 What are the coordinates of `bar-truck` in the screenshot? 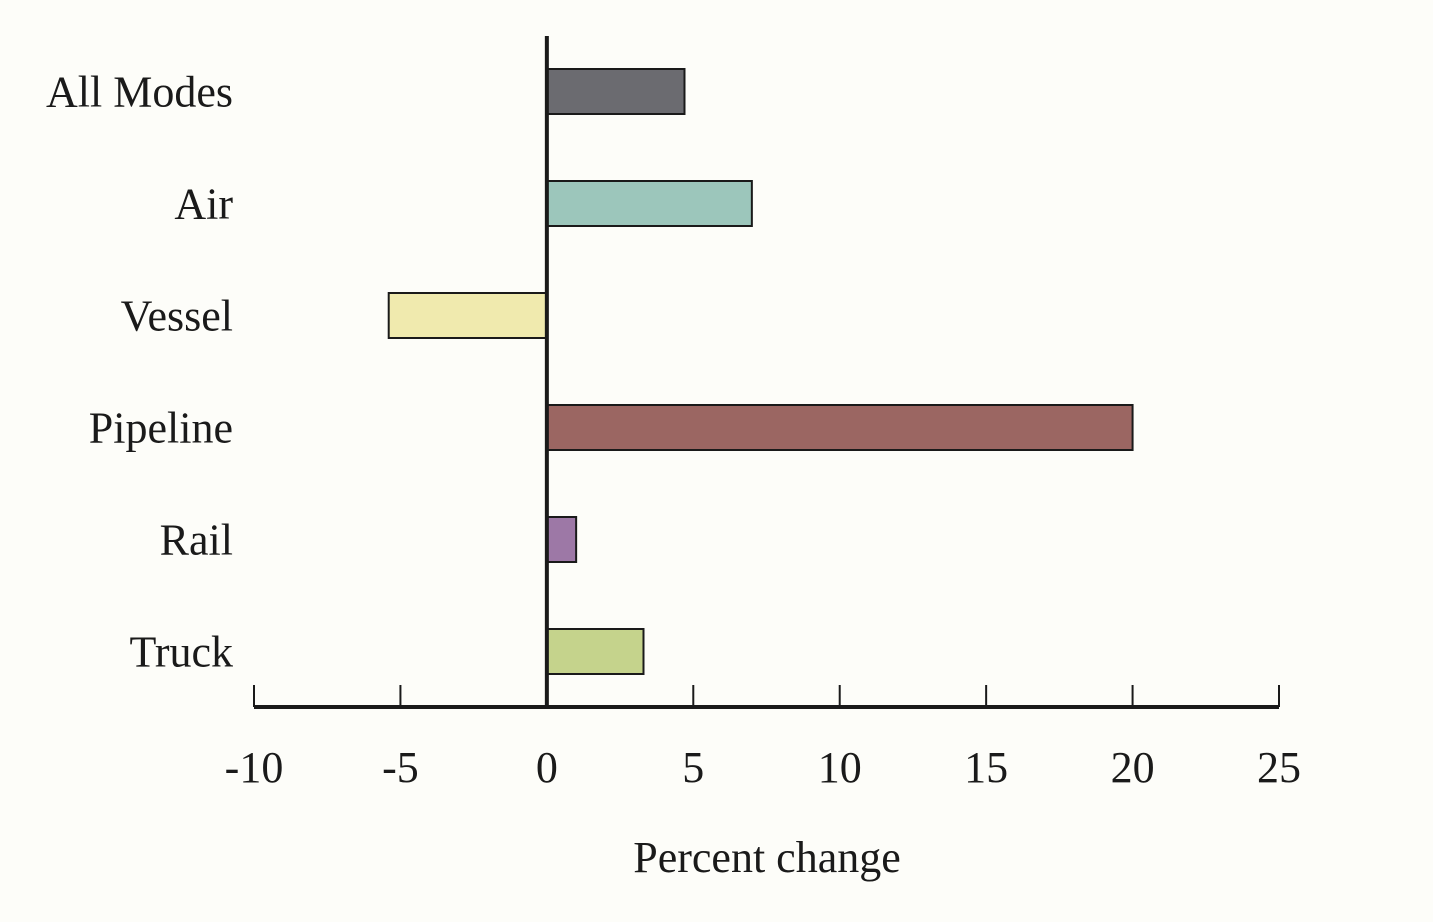 It's located at (595, 651).